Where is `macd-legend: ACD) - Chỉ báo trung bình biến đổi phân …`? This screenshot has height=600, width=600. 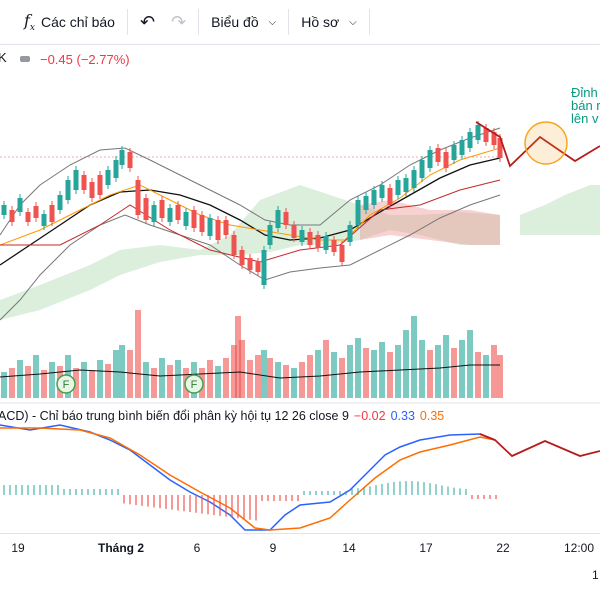
macd-legend: ACD) - Chỉ báo trung bình biến đổi phân … is located at coordinates (222, 416).